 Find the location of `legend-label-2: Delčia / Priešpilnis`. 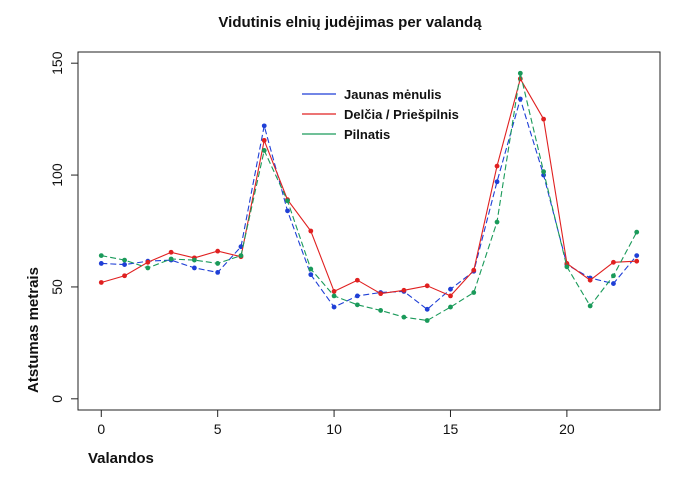

legend-label-2: Delčia / Priešpilnis is located at coordinates (401, 114).